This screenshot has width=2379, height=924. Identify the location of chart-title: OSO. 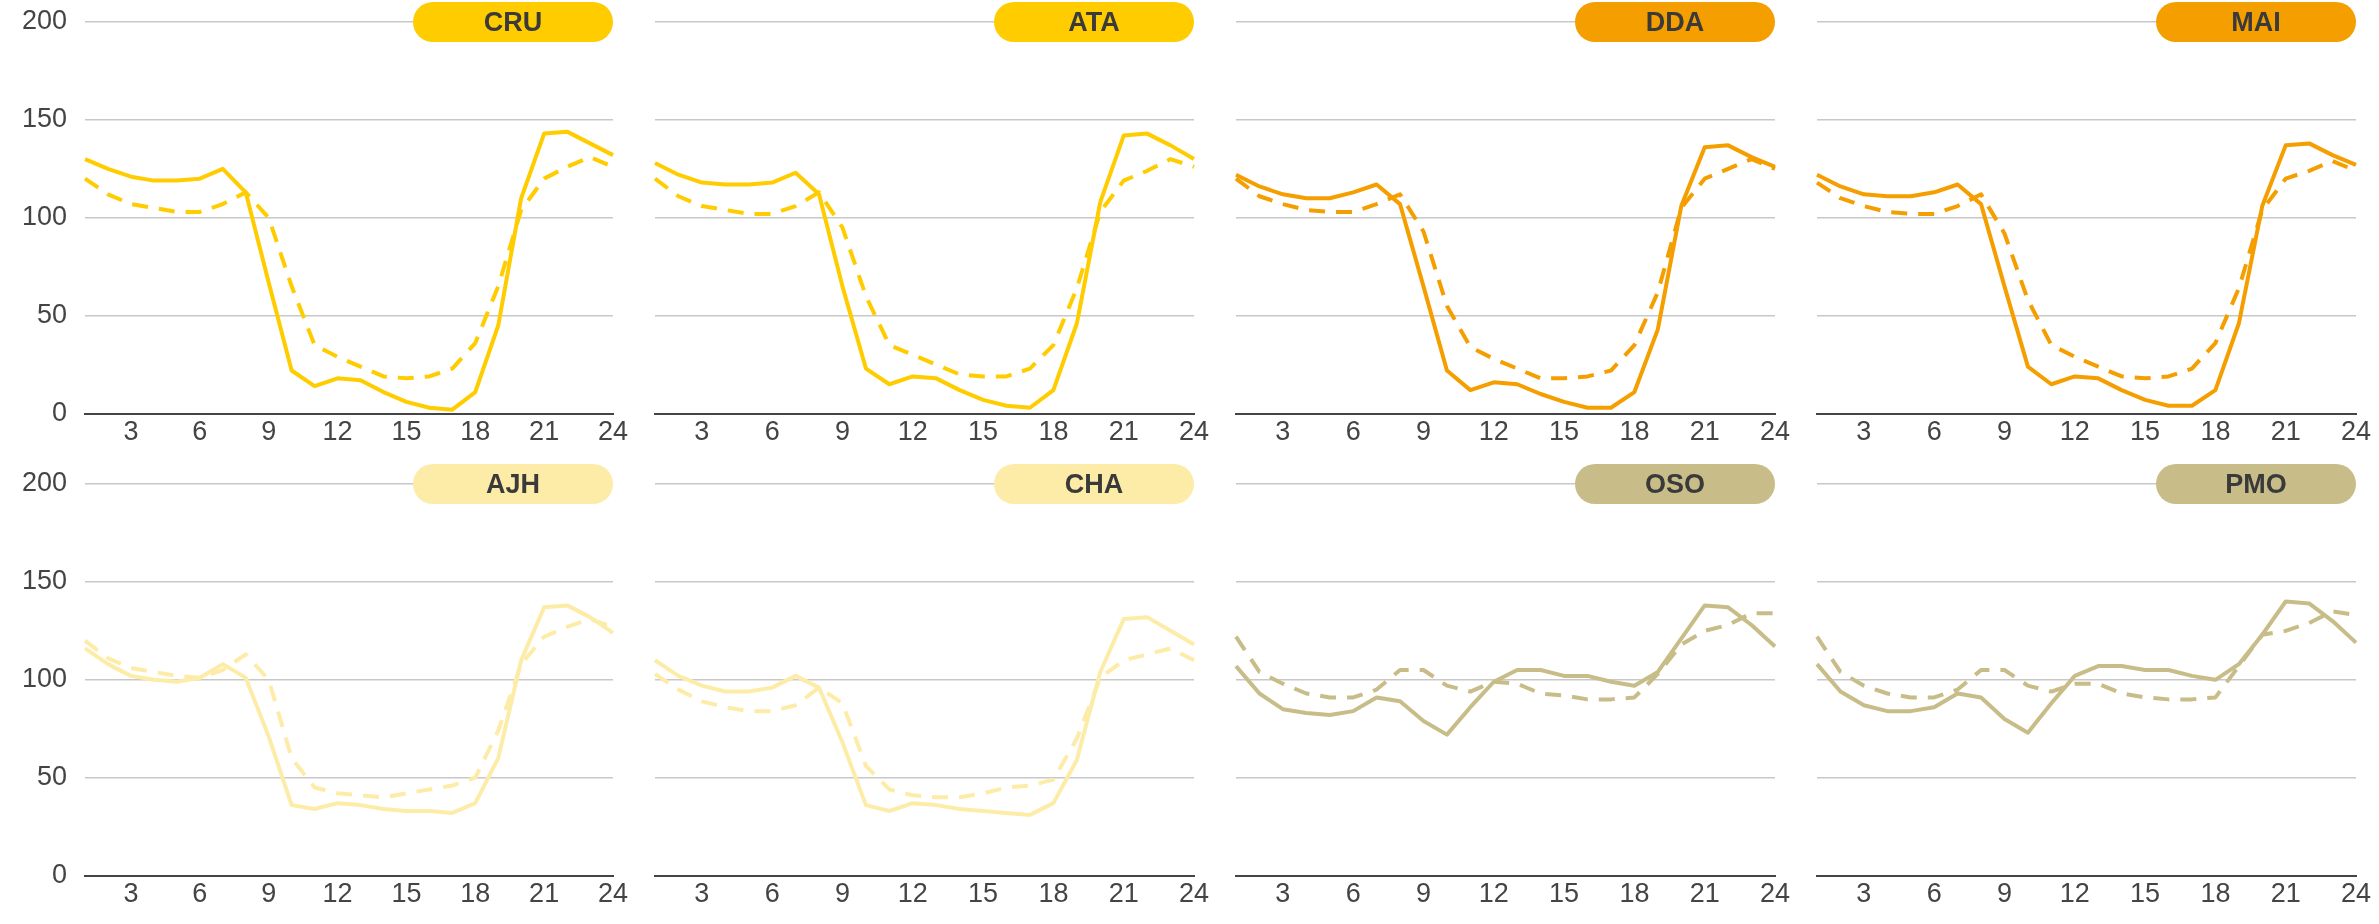
(1675, 484).